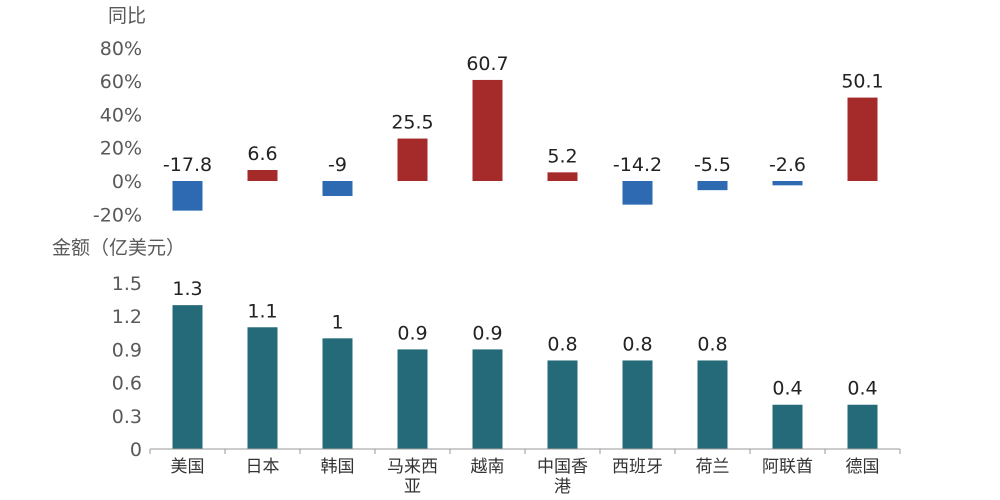 This screenshot has height=500, width=1000. What do you see at coordinates (337, 165) in the screenshot?
I see `top-data-label: -9` at bounding box center [337, 165].